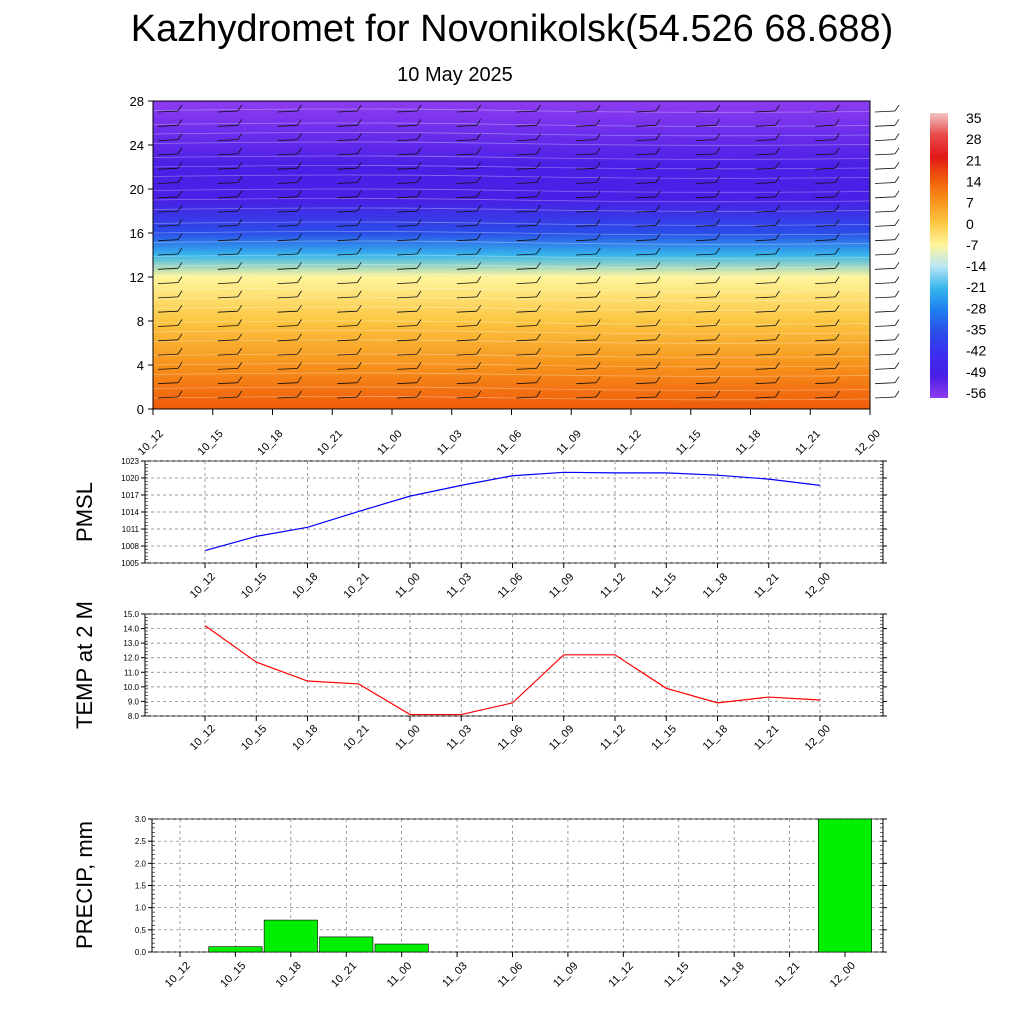 The width and height of the screenshot is (1024, 1024). I want to click on x-tick-label: 11_18, so click(716, 586).